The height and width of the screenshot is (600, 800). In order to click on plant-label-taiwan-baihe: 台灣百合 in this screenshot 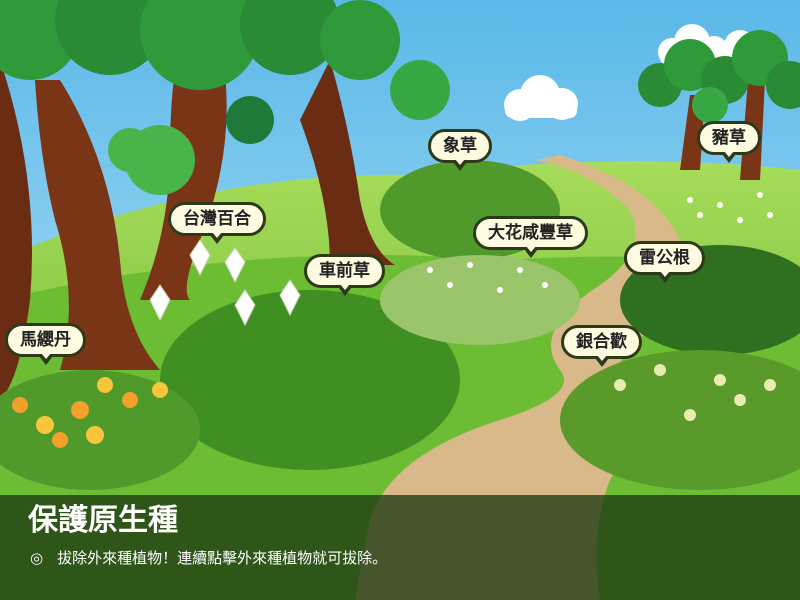, I will do `click(217, 223)`.